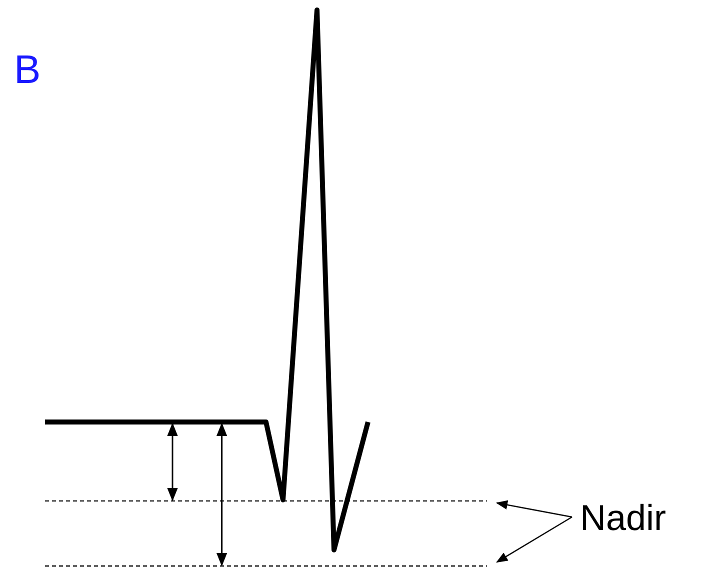 The height and width of the screenshot is (568, 707). Describe the element at coordinates (623, 517) in the screenshot. I see `text: Nadir` at that location.